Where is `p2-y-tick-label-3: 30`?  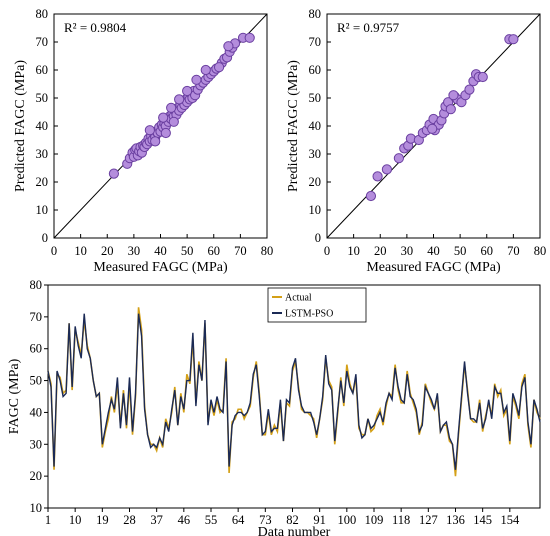
p2-y-tick-label-3: 30 is located at coordinates (315, 154).